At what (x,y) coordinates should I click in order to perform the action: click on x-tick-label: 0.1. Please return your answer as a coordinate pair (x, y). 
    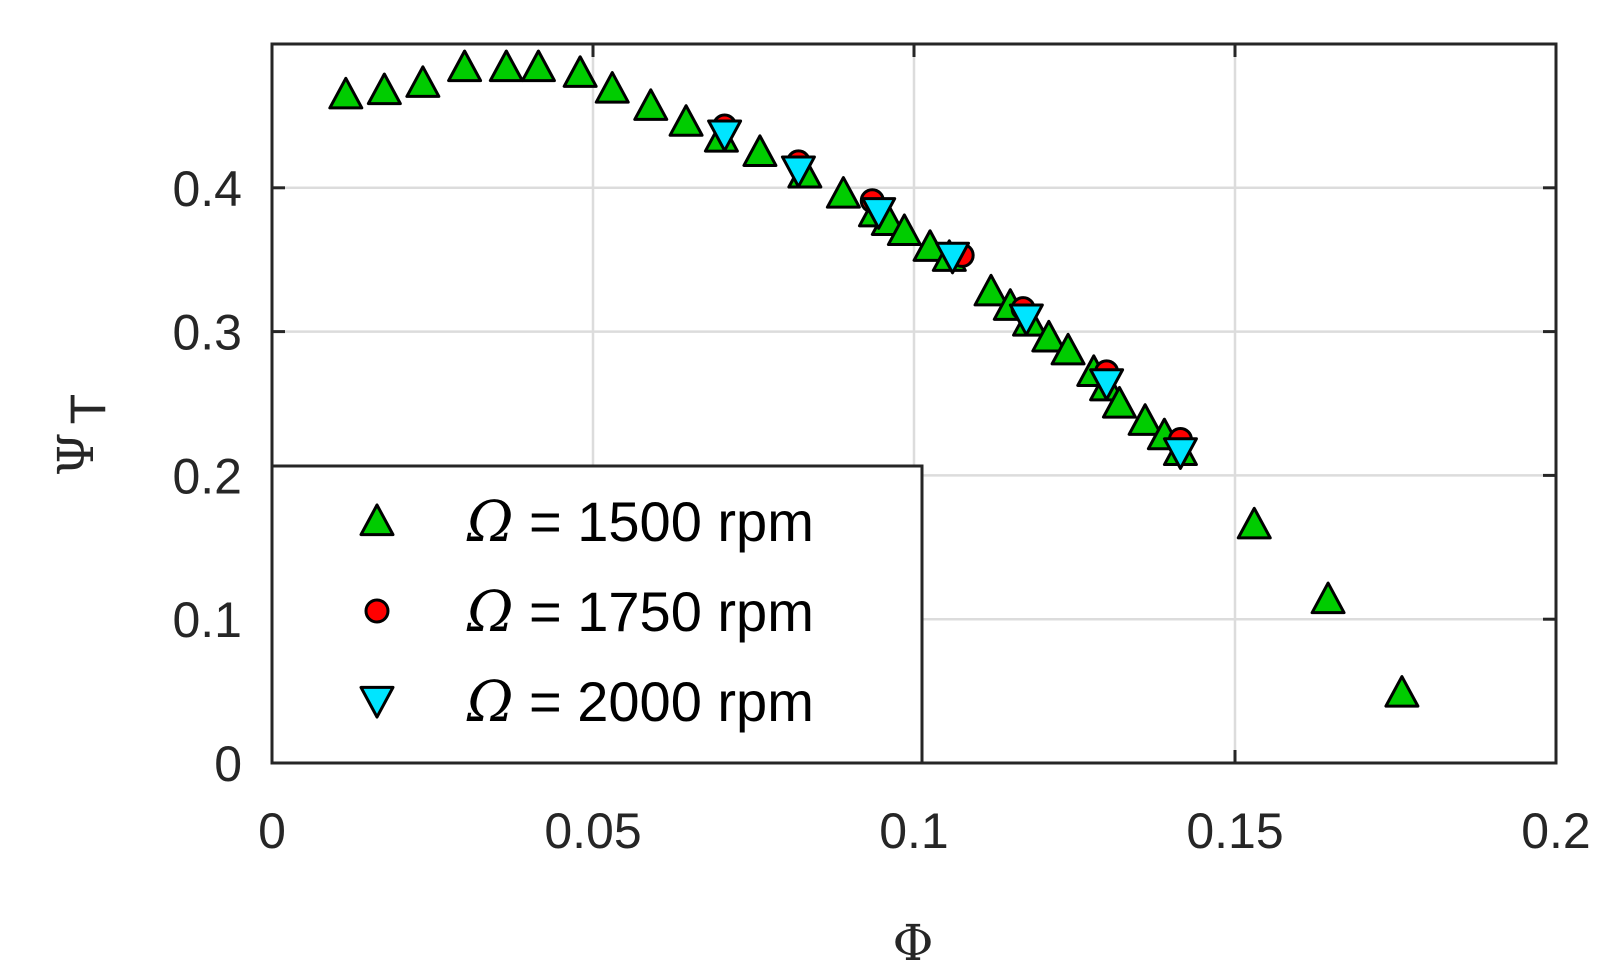
    Looking at the image, I should click on (914, 831).